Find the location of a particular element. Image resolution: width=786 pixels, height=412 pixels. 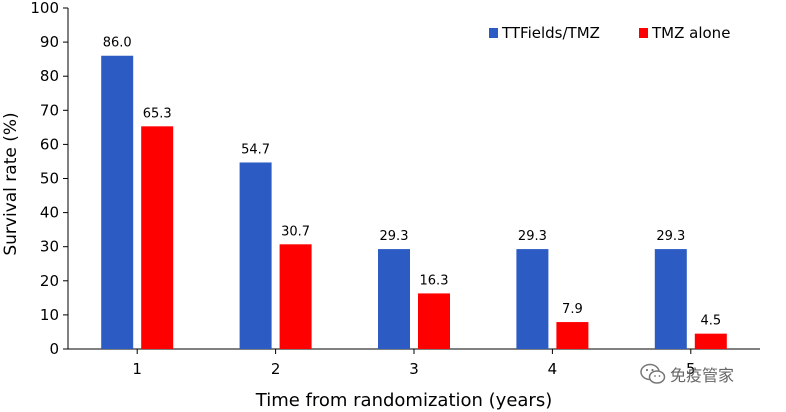

bar-value-label: 7.9 is located at coordinates (572, 309).